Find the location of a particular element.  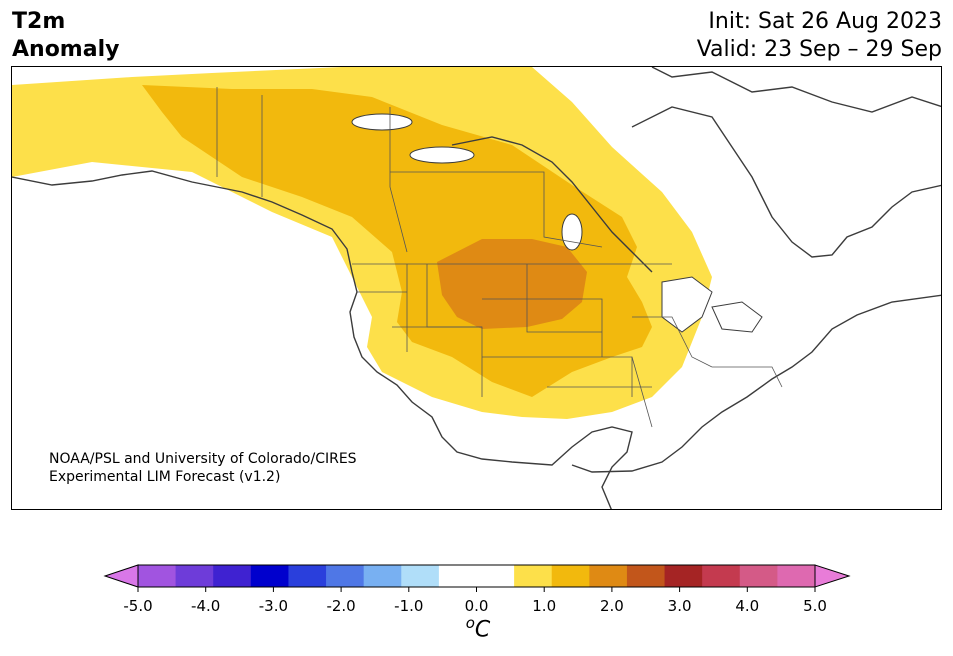

colorbar-tick-label: 3.0 is located at coordinates (679, 606).